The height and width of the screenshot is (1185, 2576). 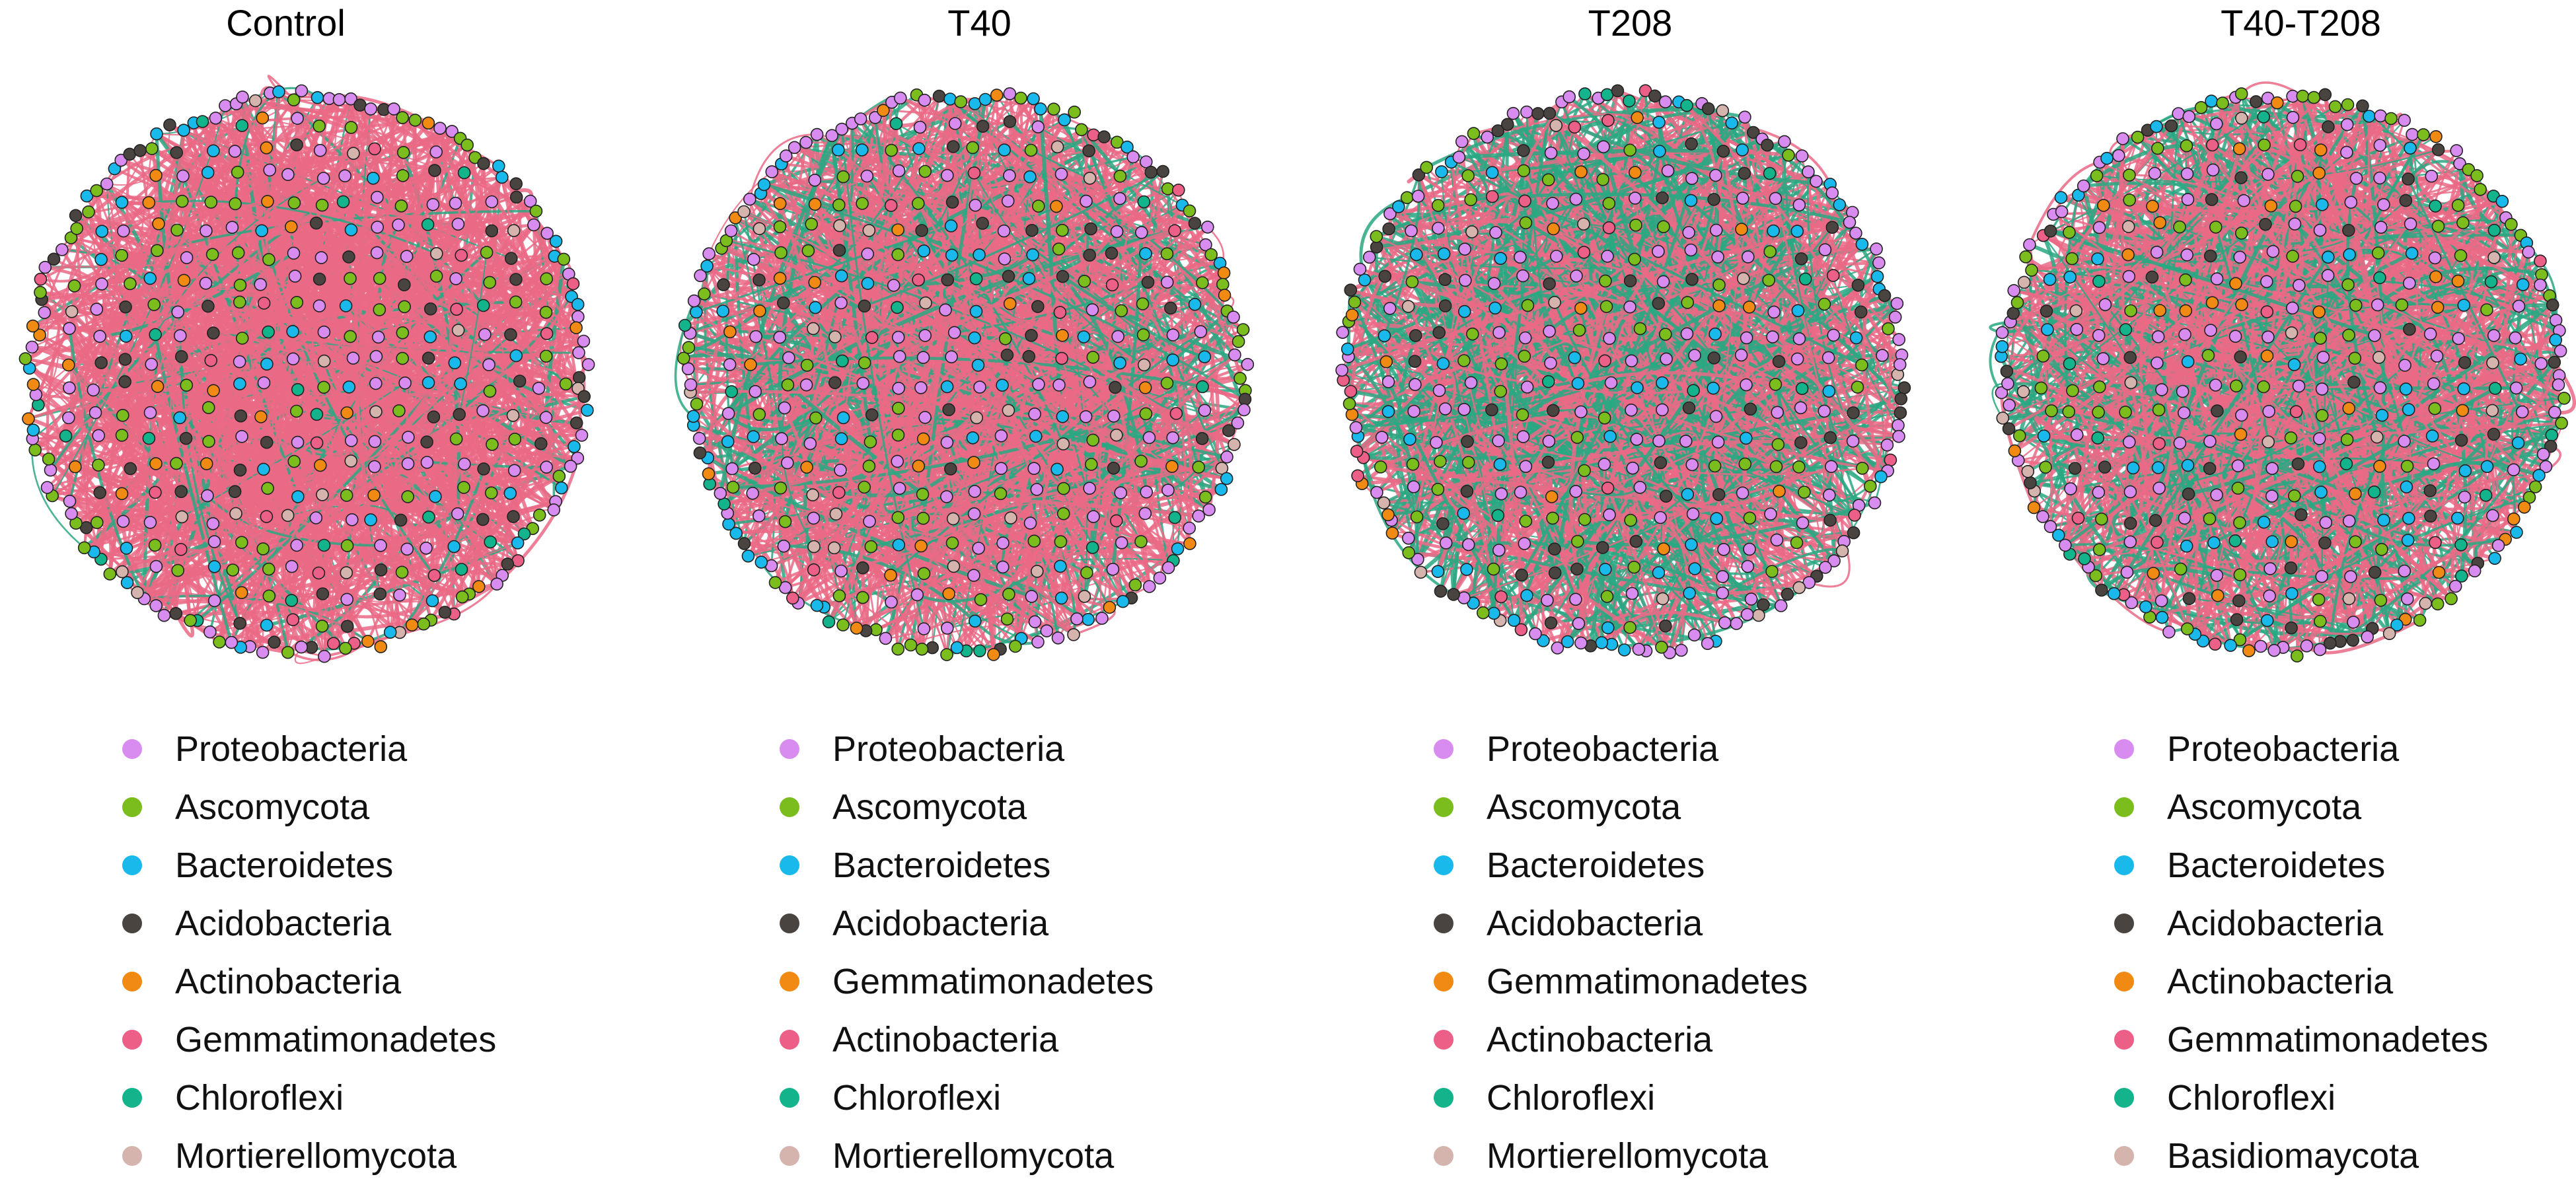 I want to click on legend-label: Proteobacteria, so click(x=291, y=749).